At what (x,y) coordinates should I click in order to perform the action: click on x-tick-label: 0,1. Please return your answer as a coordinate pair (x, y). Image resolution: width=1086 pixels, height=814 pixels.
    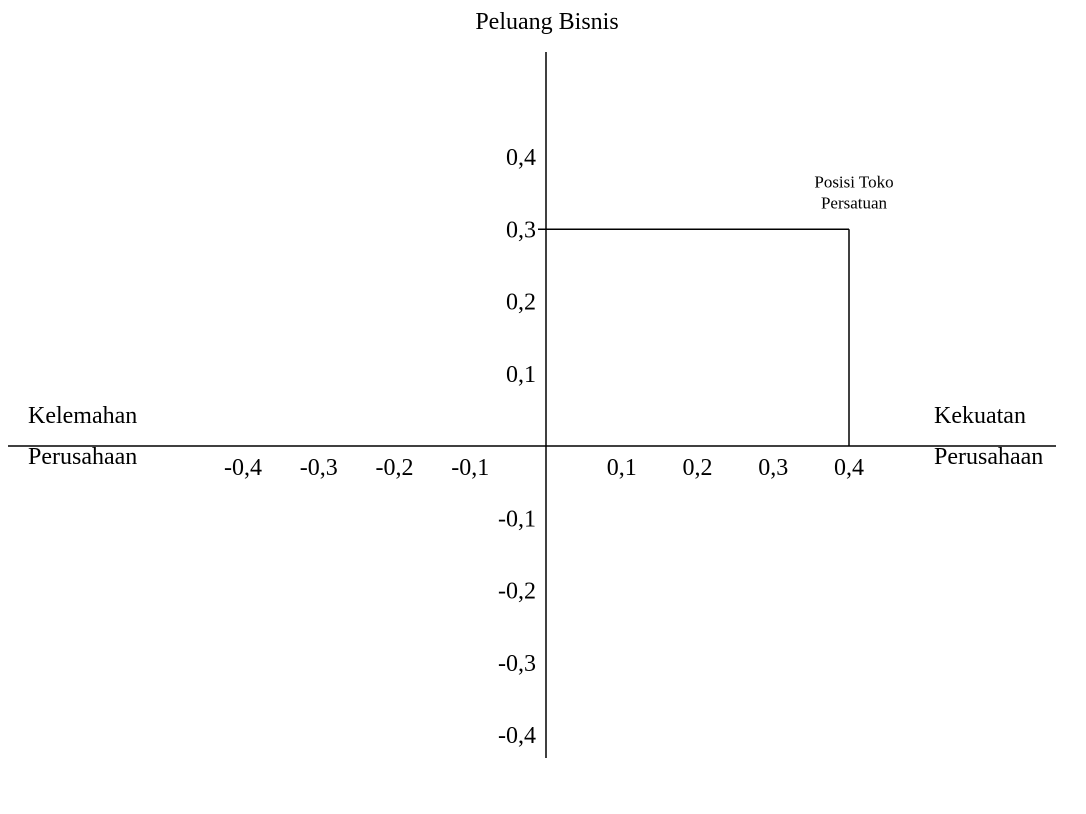
    Looking at the image, I should click on (622, 468).